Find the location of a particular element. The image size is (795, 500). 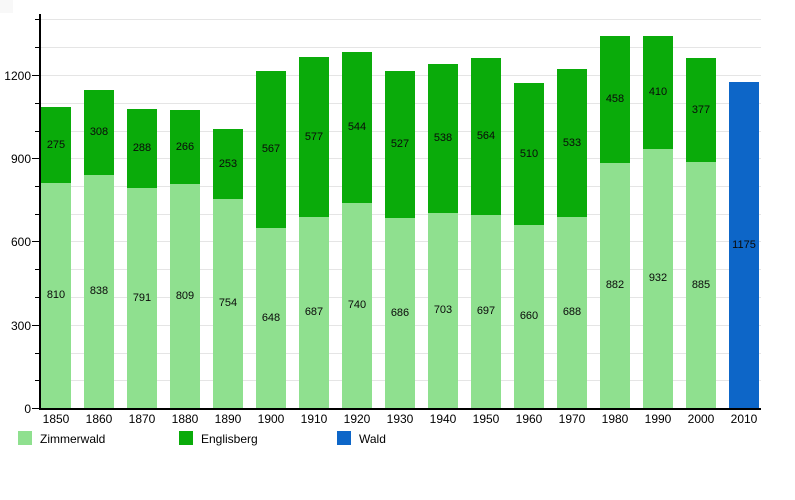

bar-segment-englisberg-1860: 308 is located at coordinates (99, 132).